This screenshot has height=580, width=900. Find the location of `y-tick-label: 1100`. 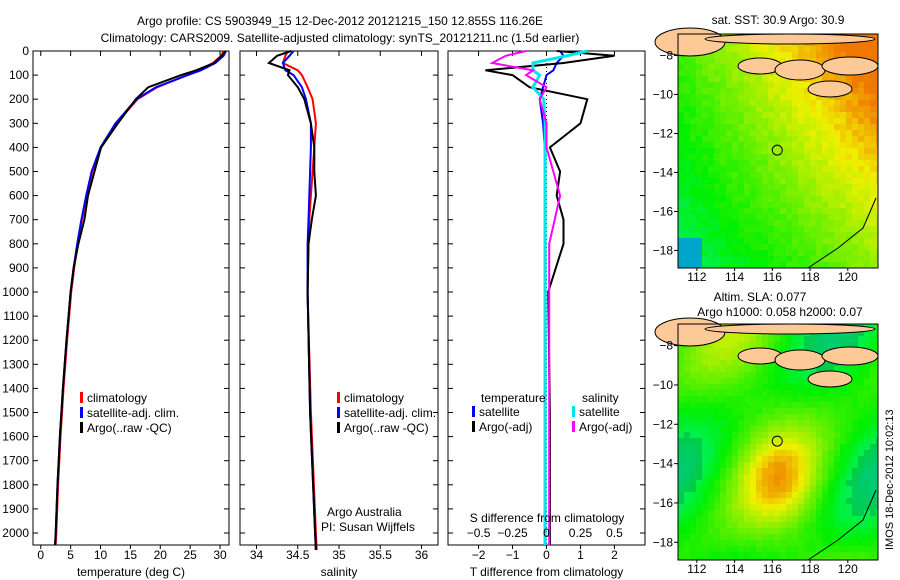

y-tick-label: 1100 is located at coordinates (16, 316).